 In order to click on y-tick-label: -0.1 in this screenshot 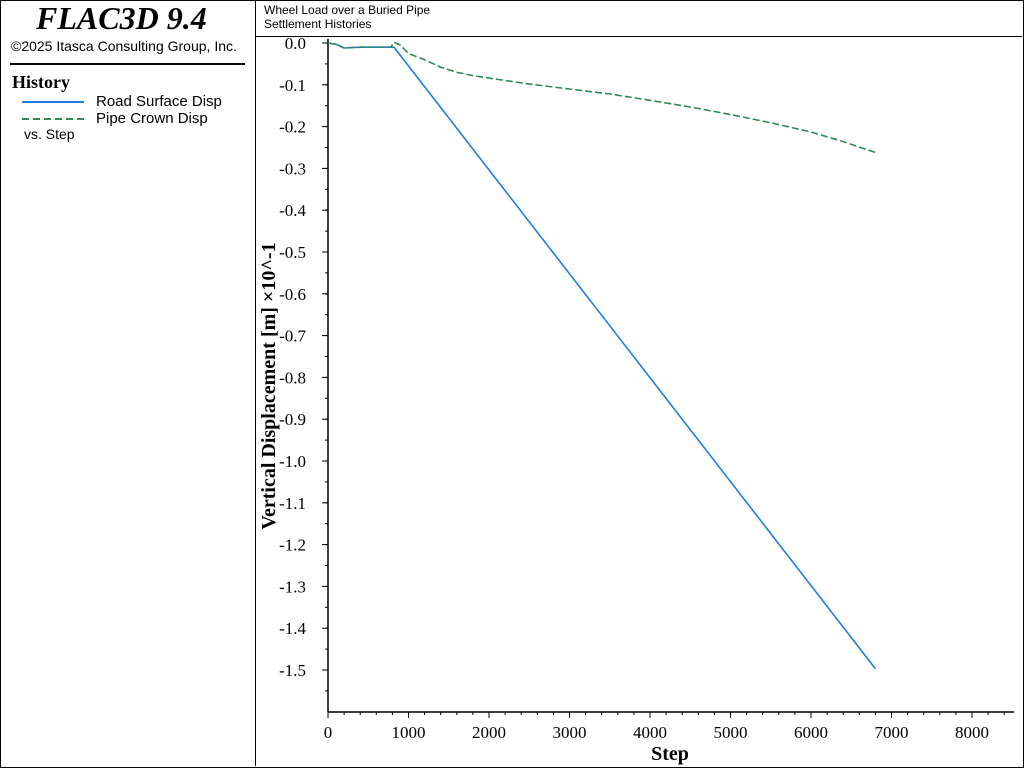, I will do `click(292, 85)`.